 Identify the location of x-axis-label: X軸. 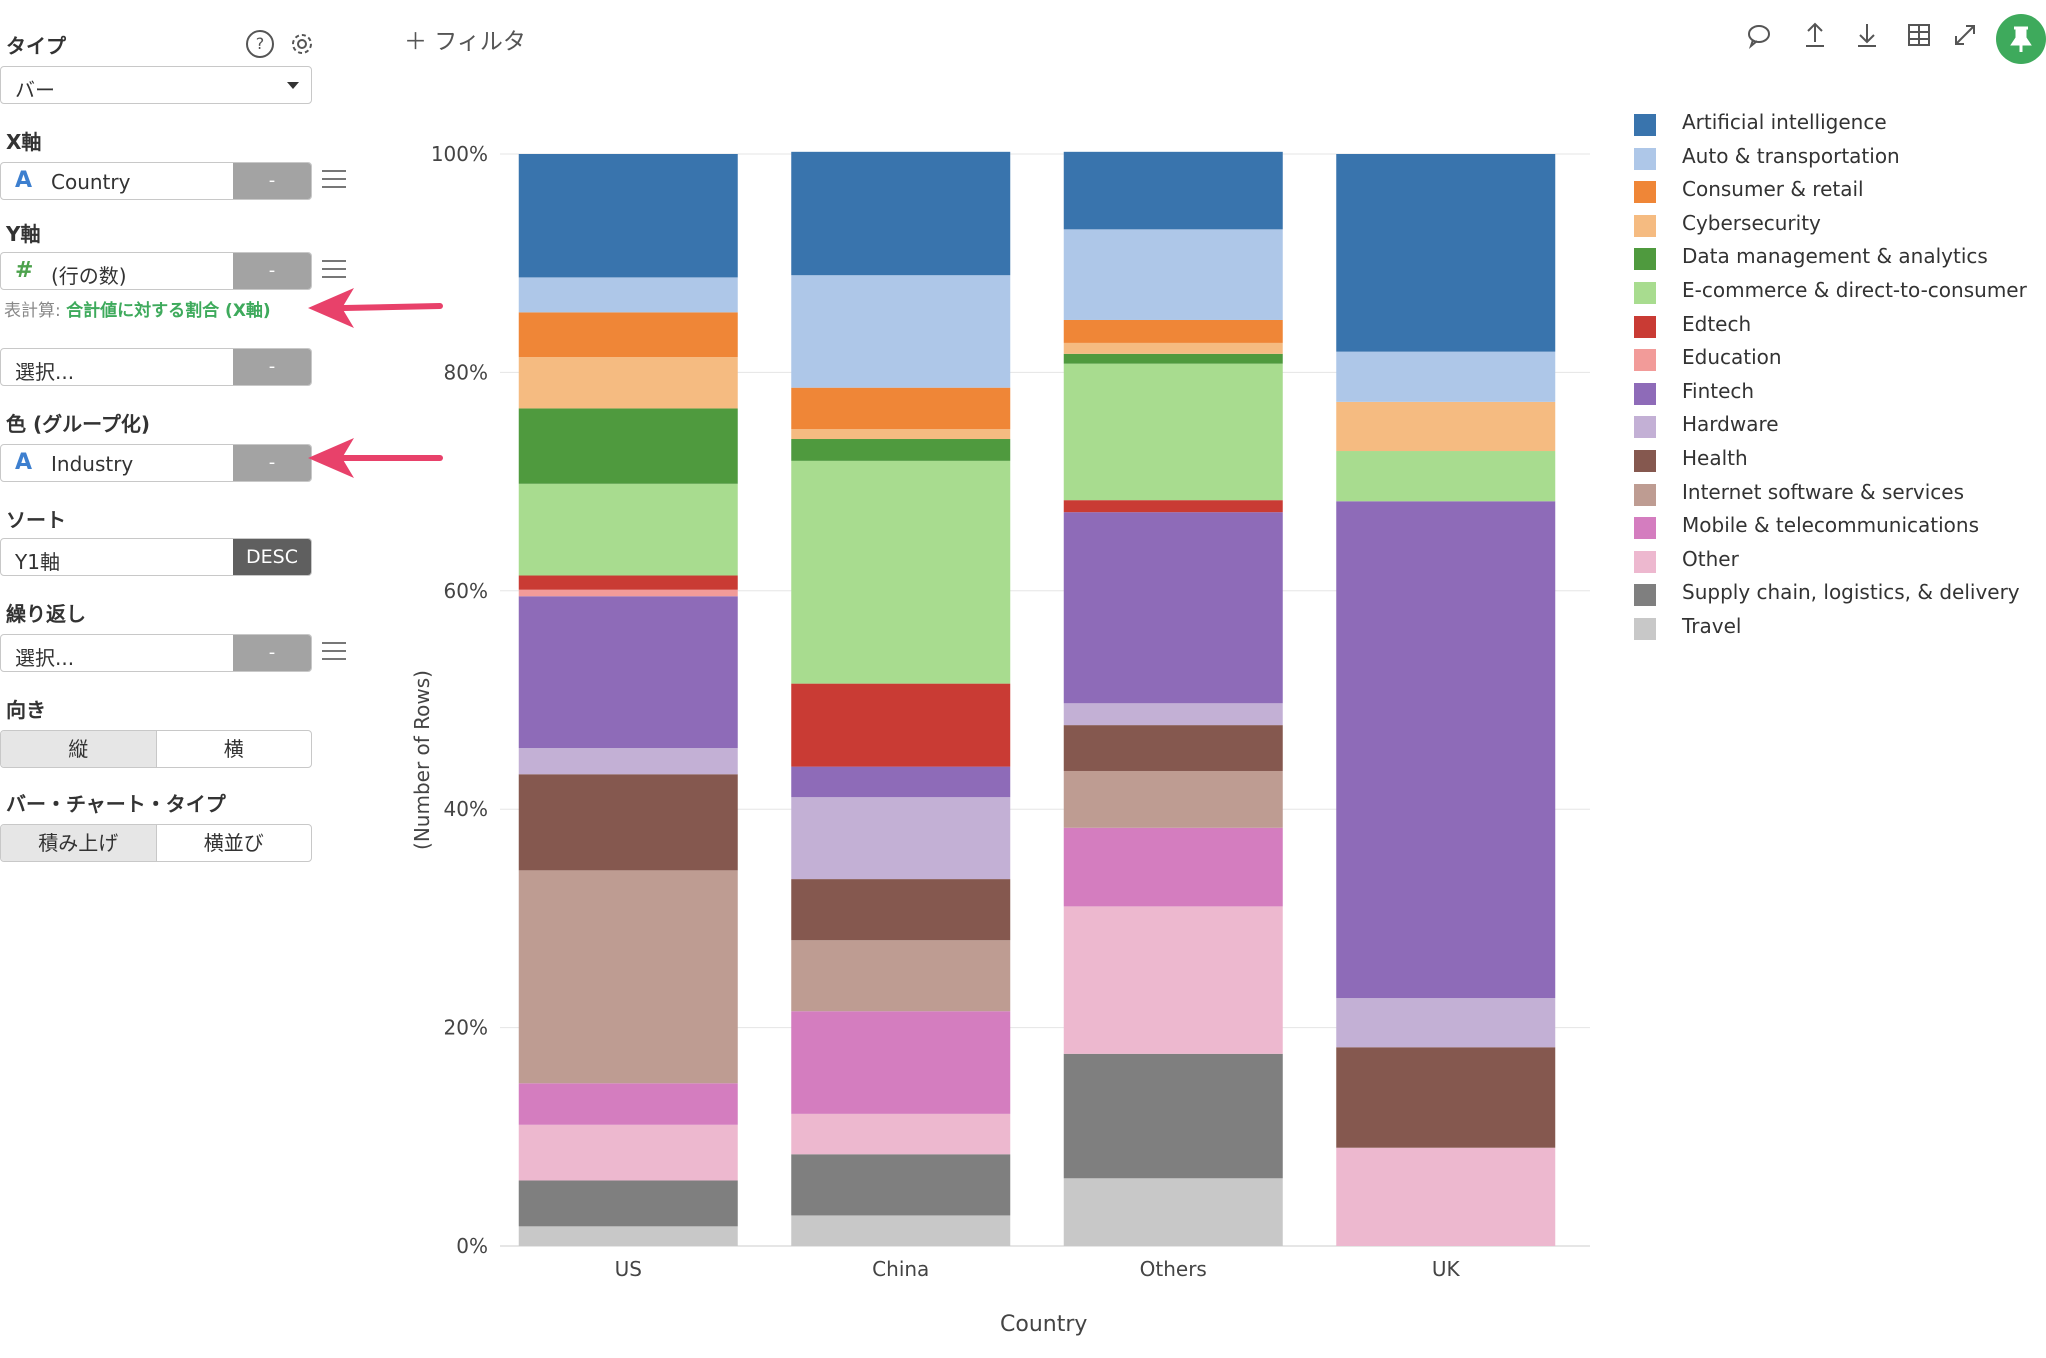
(24, 142).